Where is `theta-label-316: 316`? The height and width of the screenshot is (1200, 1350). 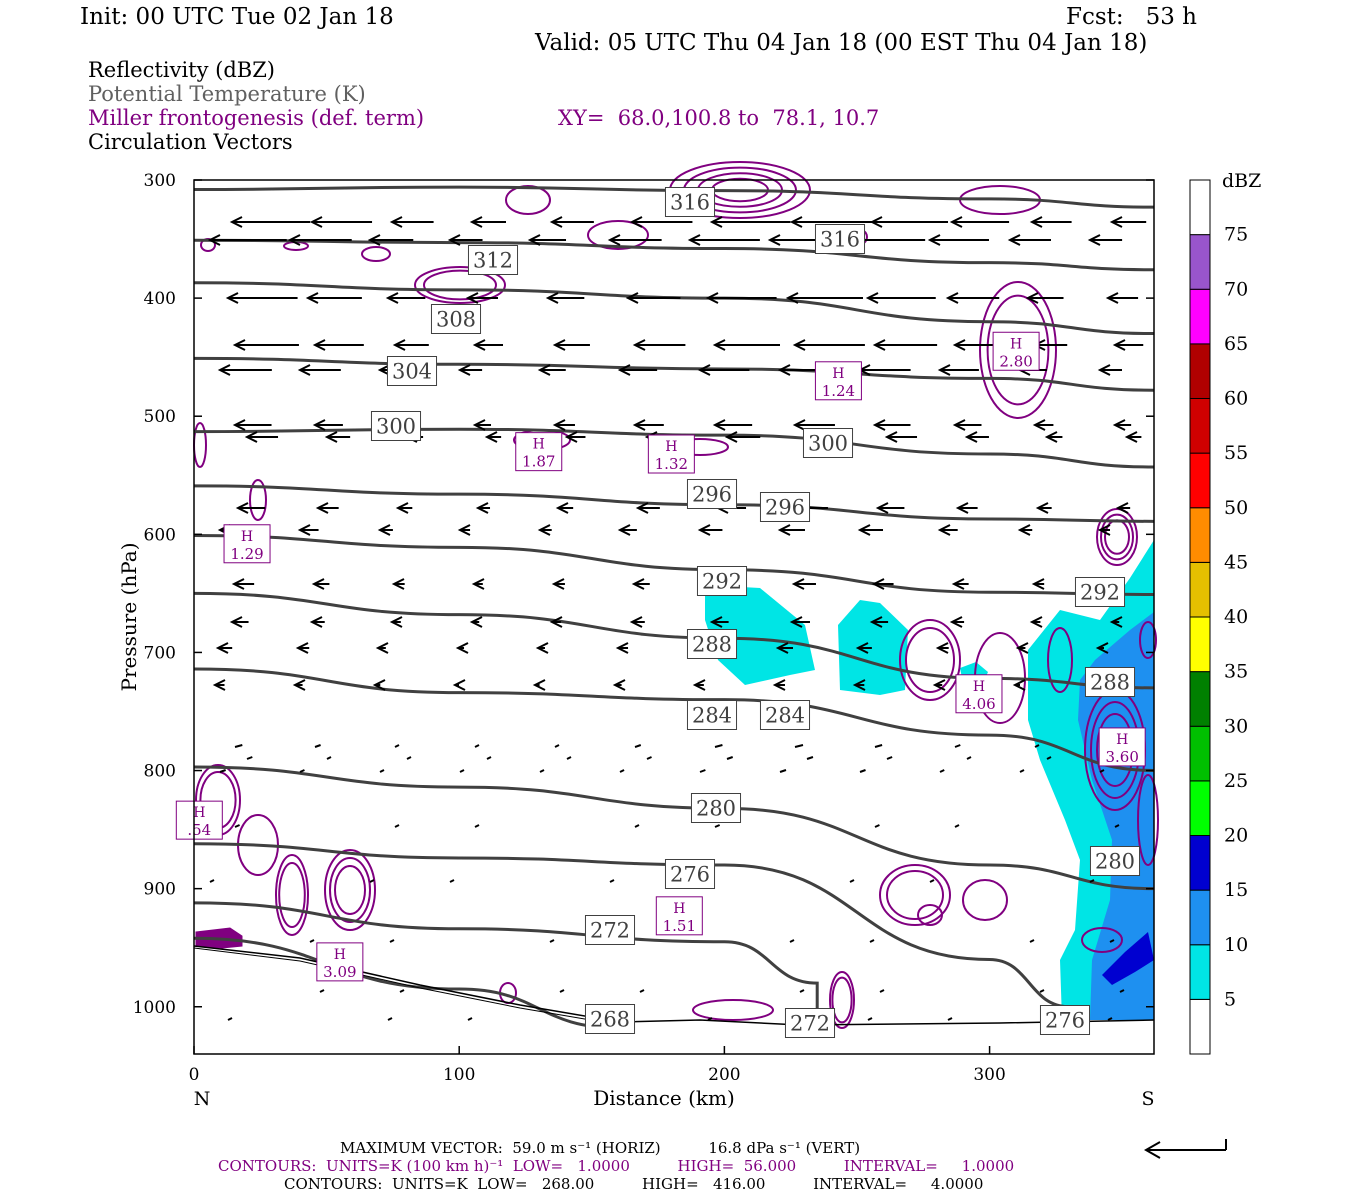 theta-label-316: 316 is located at coordinates (690, 203).